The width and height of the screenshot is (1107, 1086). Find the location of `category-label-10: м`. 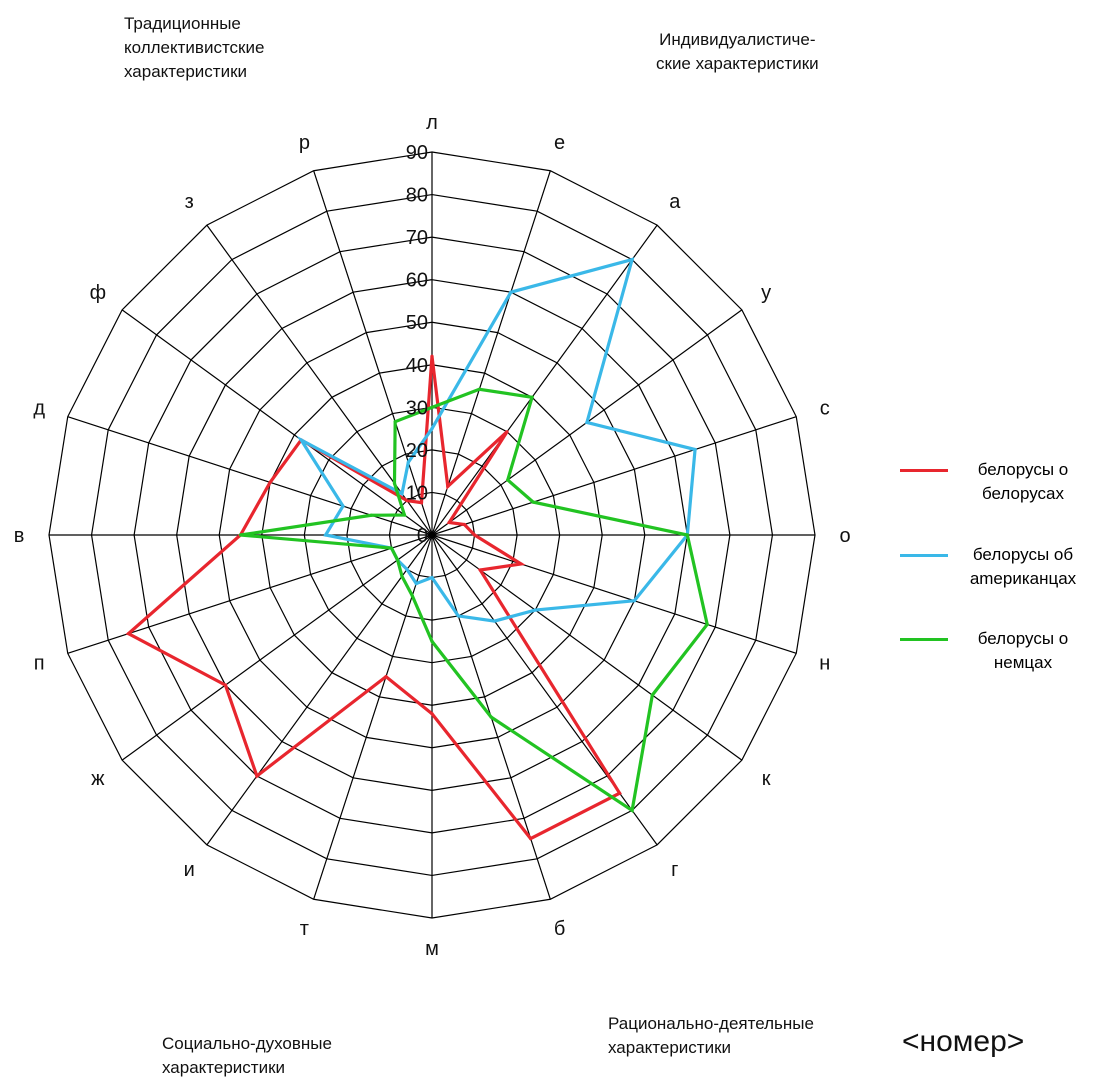

category-label-10: м is located at coordinates (432, 949).